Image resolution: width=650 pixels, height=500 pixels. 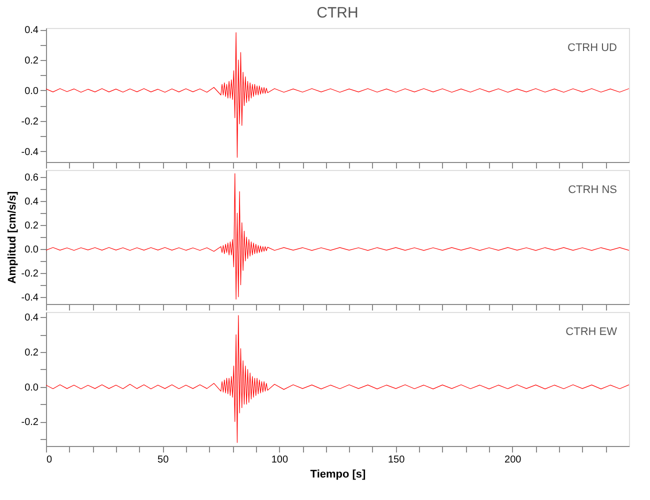 I want to click on annotation: CTRH EW, so click(x=592, y=332).